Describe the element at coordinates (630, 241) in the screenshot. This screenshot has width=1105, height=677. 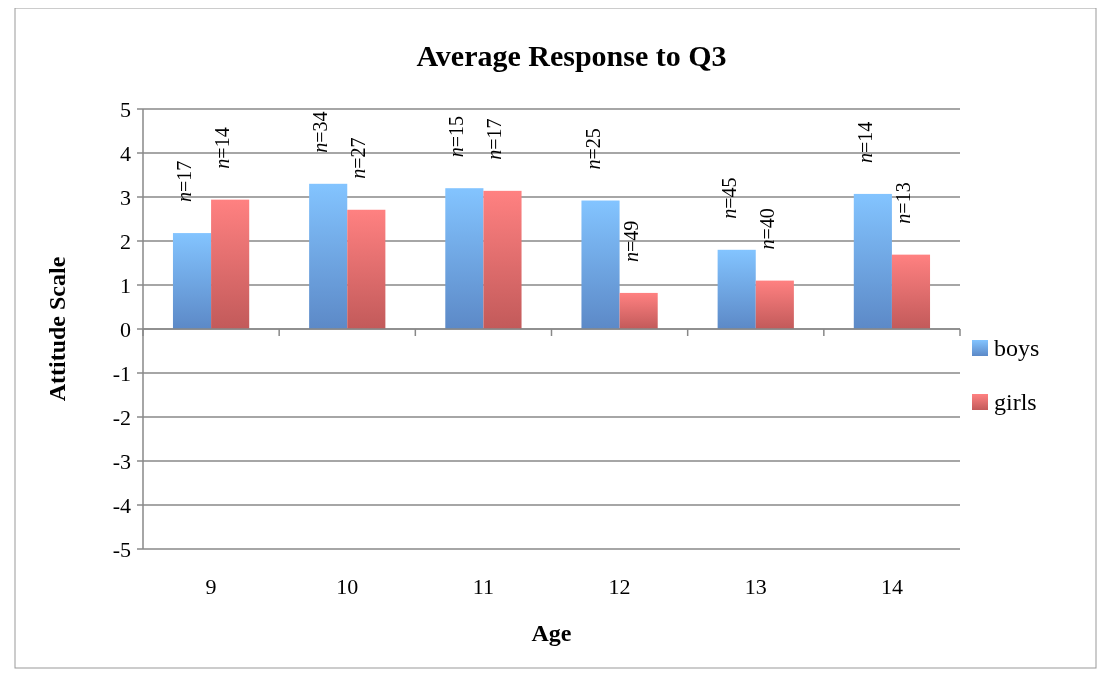
I see `annotation: n=49` at that location.